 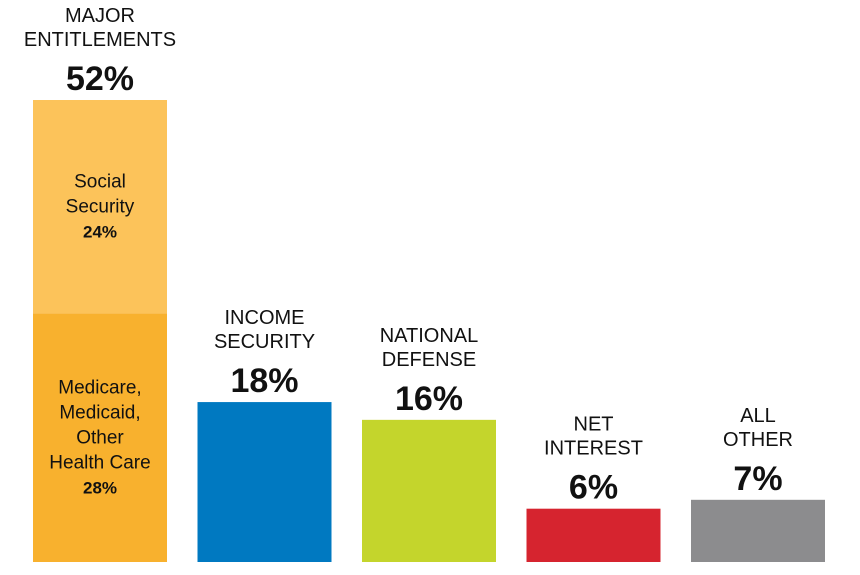 I want to click on segment-label-line: Other, so click(x=100, y=438).